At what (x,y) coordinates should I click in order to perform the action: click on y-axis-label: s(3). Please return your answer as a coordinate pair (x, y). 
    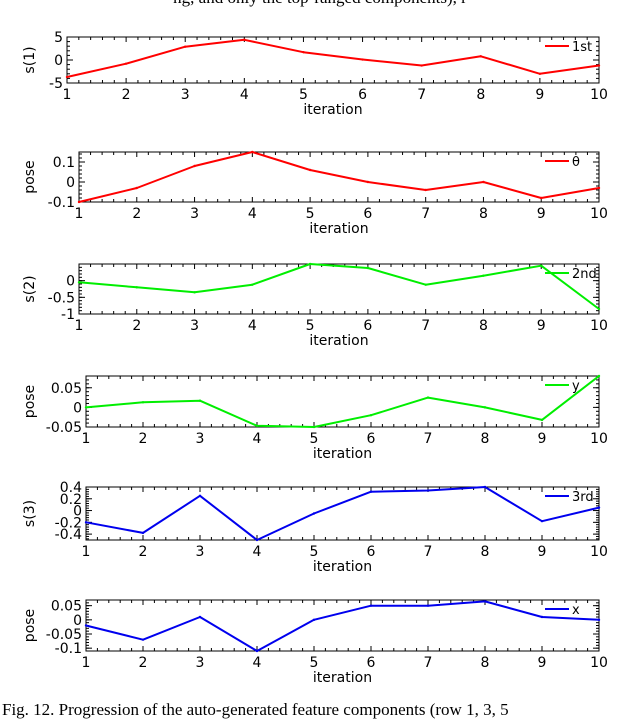
    Looking at the image, I should click on (30, 513).